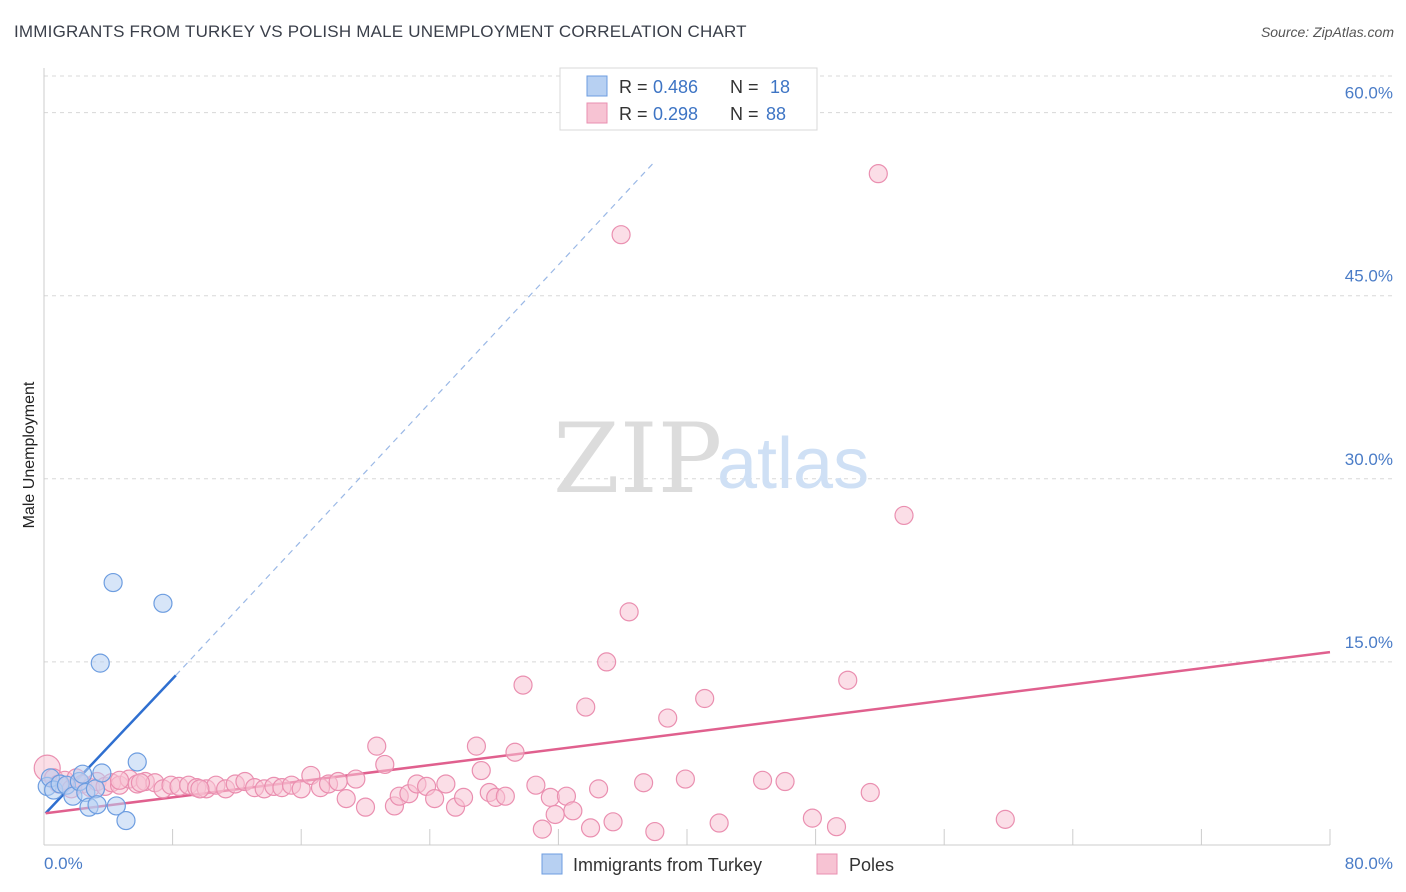 This screenshot has height=892, width=1406. I want to click on y-tick-labels: 15.0% 30.0% 45.0% 60.0%, so click(1369, 368).